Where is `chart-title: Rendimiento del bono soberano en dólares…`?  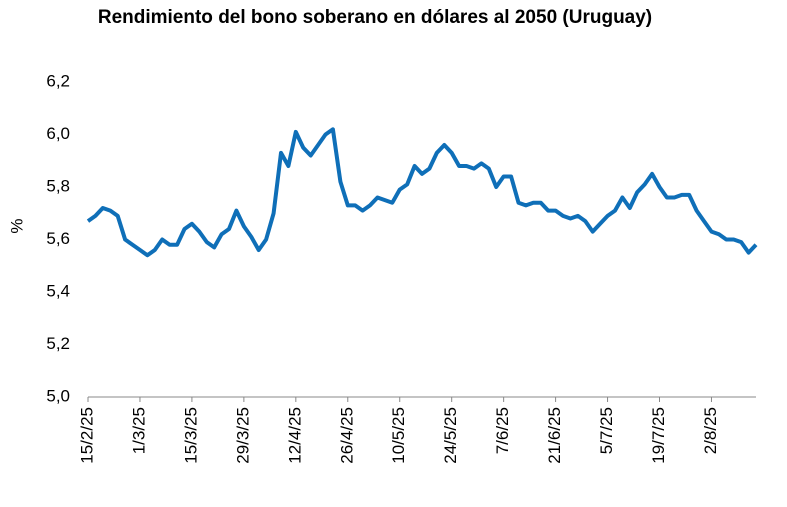 chart-title: Rendimiento del bono soberano en dólares… is located at coordinates (375, 17).